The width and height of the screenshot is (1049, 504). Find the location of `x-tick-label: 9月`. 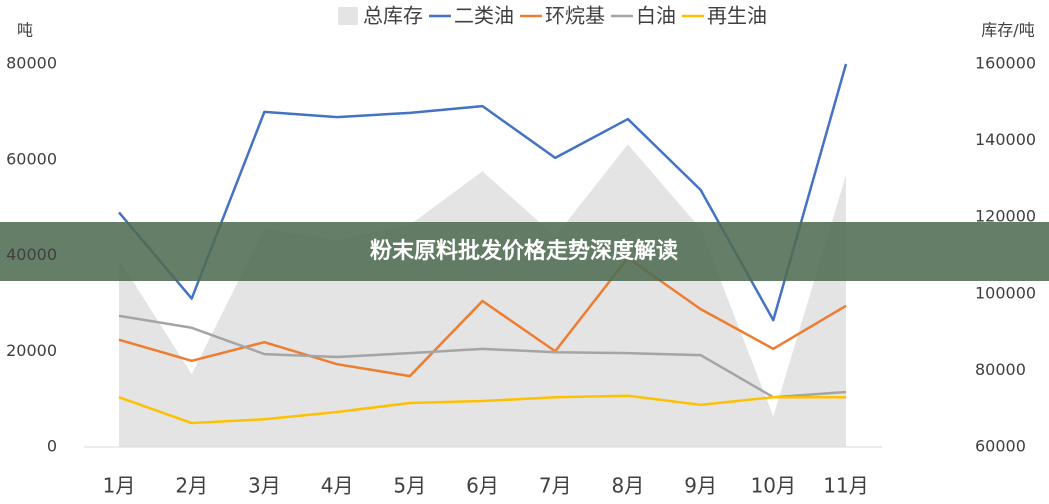

x-tick-label: 9月 is located at coordinates (700, 486).